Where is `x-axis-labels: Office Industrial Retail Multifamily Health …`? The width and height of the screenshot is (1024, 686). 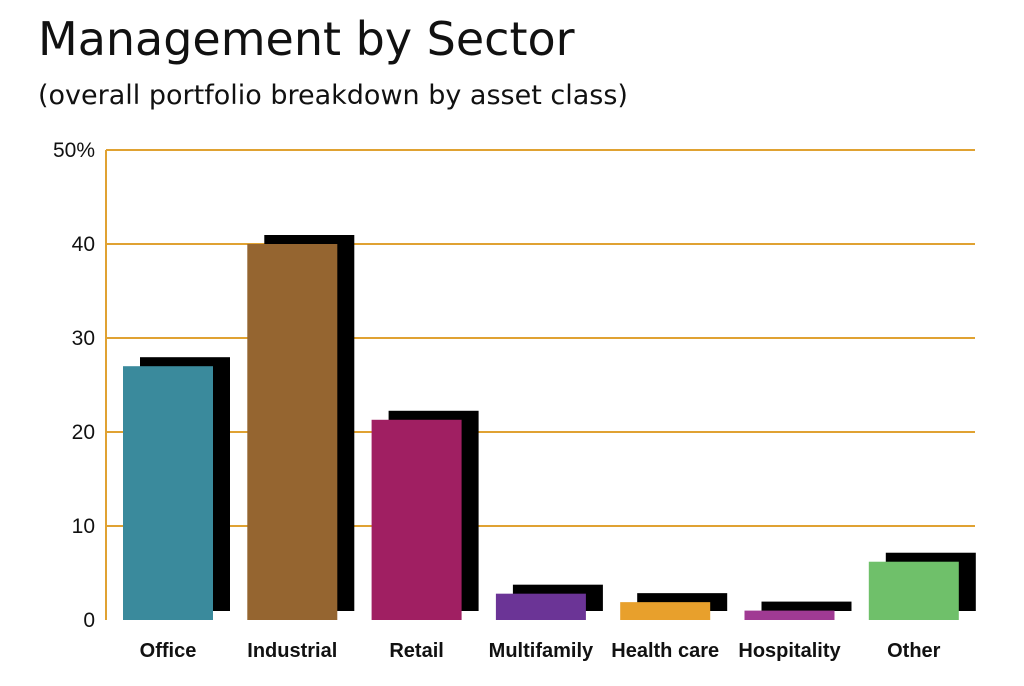
x-axis-labels: Office Industrial Retail Multifamily Health … is located at coordinates (540, 651).